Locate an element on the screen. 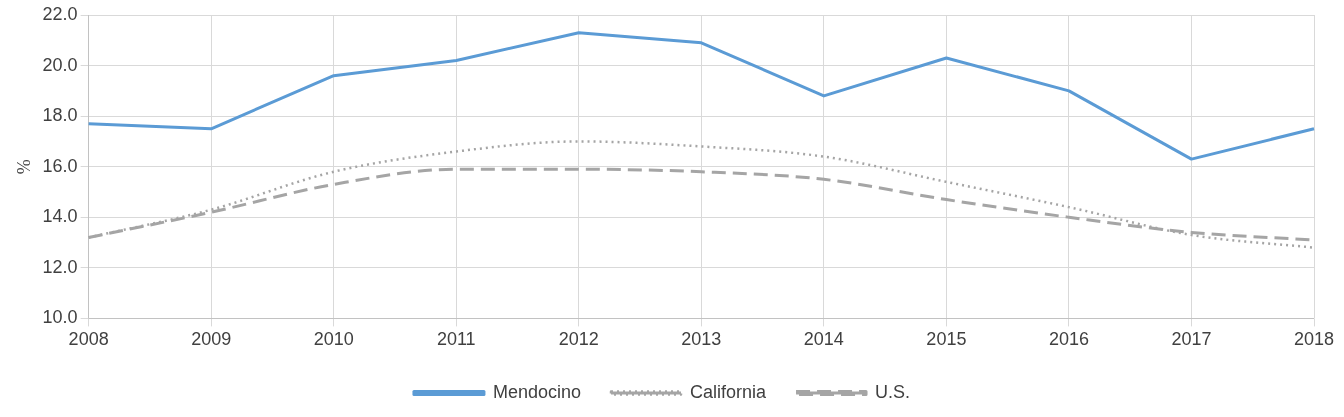 The height and width of the screenshot is (417, 1344). y-tick-label: 14.0 is located at coordinates (60, 216).